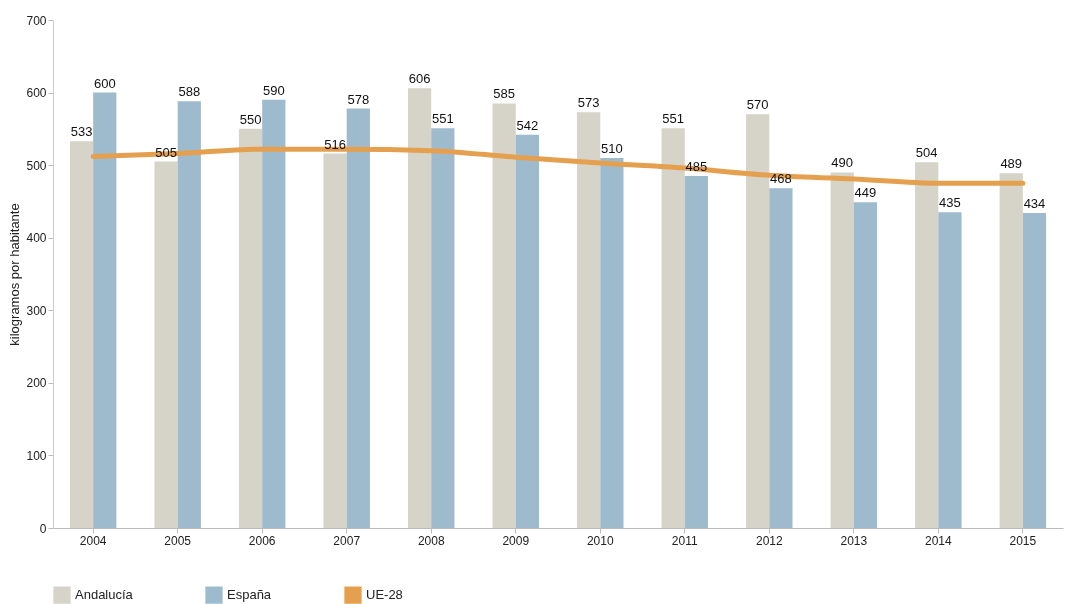 The width and height of the screenshot is (1083, 604). I want to click on data-label: 489, so click(1011, 164).